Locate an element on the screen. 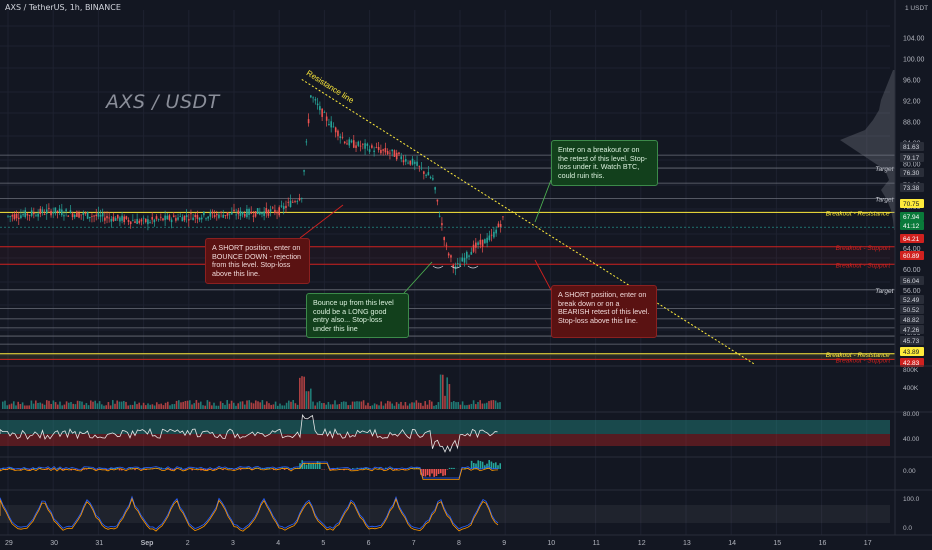  time-tick-label: 5 is located at coordinates (323, 543).